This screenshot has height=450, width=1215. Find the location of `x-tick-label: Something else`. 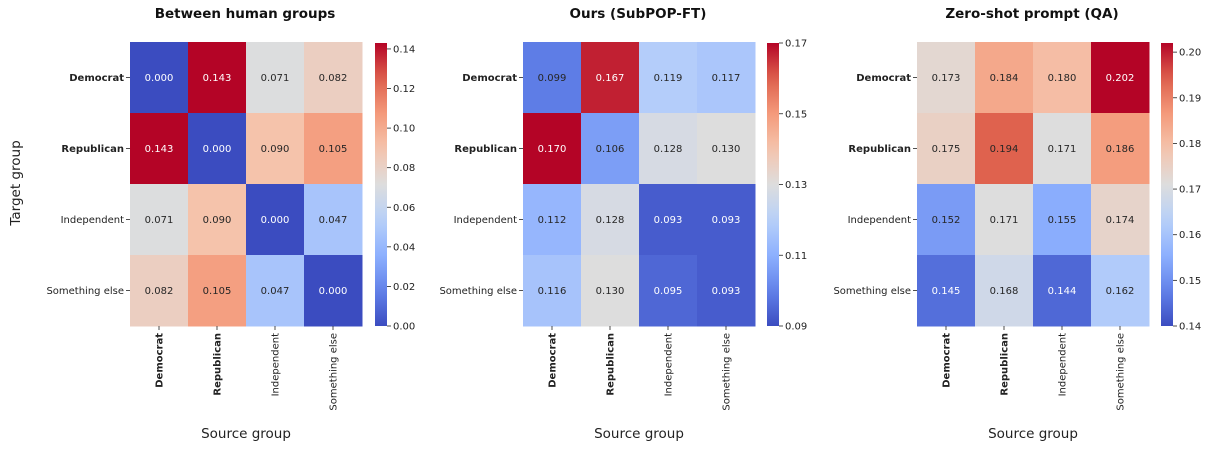

x-tick-label: Something else is located at coordinates (334, 372).